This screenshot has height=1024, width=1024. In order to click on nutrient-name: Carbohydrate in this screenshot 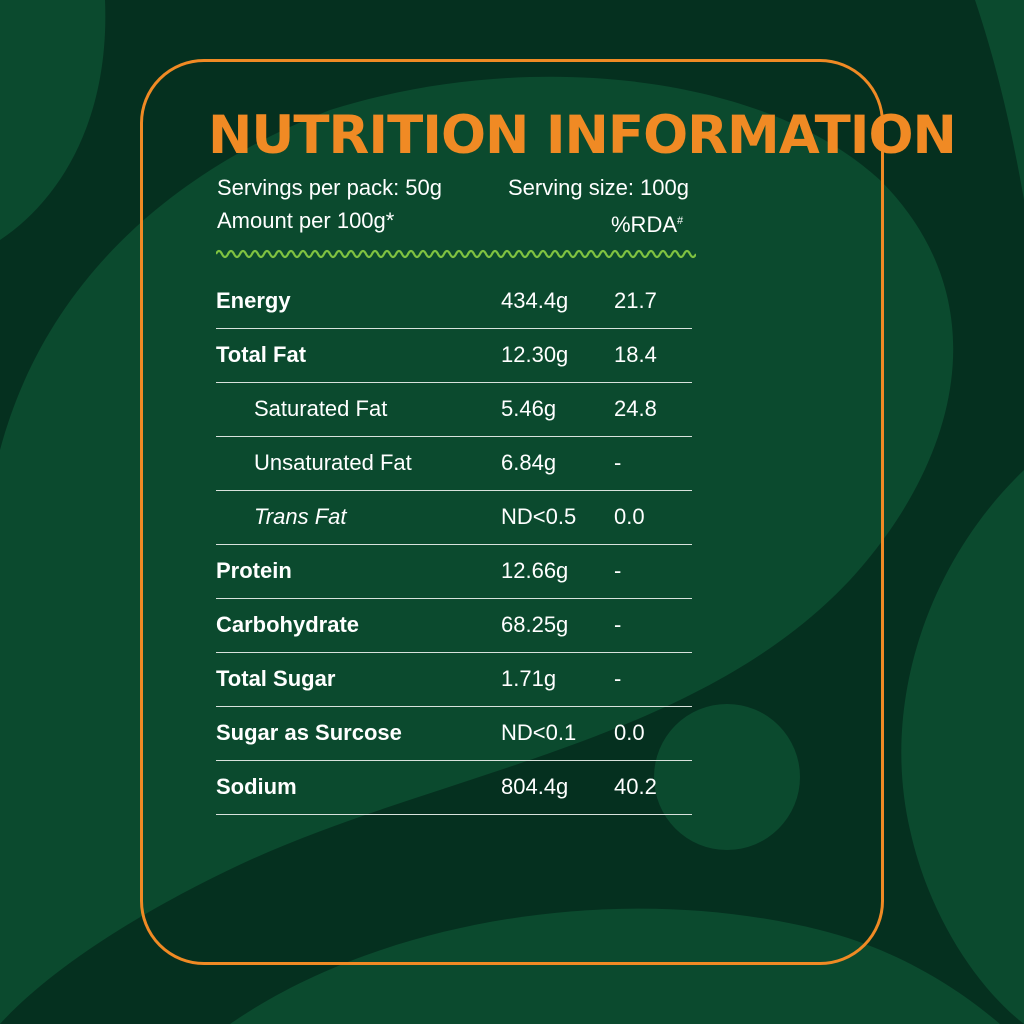, I will do `click(288, 624)`.